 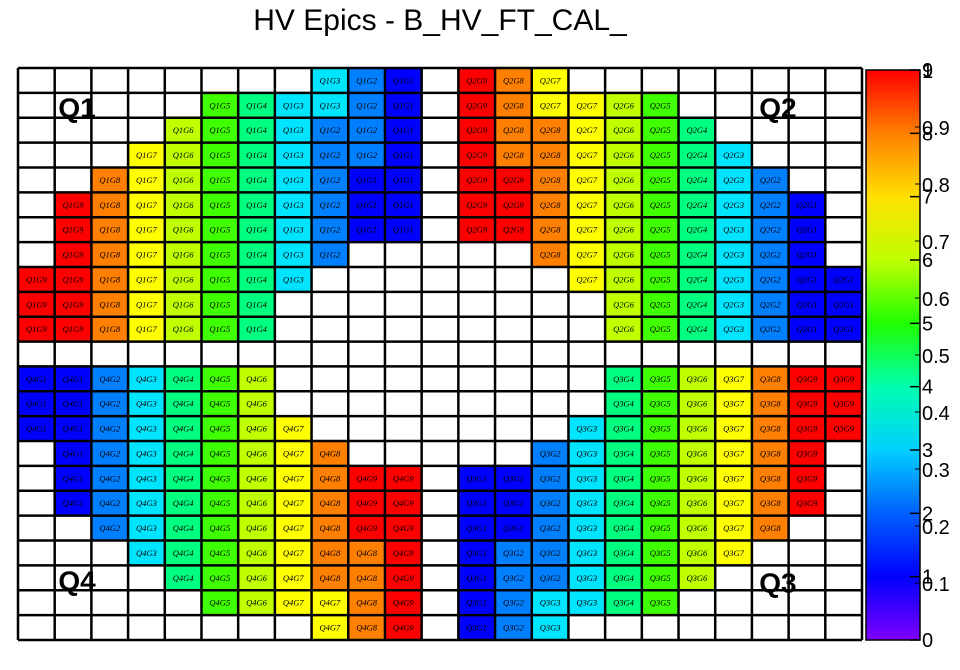 What do you see at coordinates (513, 528) in the screenshot?
I see `cell-label: Q3G1` at bounding box center [513, 528].